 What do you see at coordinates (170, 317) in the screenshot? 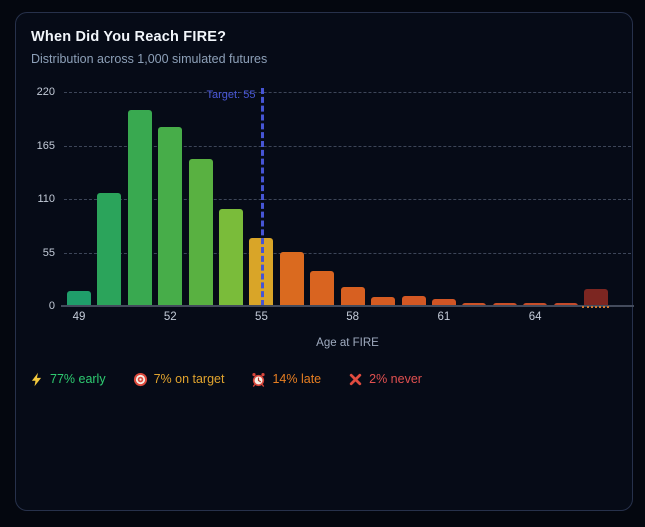
I see `x-tick-52: 52` at bounding box center [170, 317].